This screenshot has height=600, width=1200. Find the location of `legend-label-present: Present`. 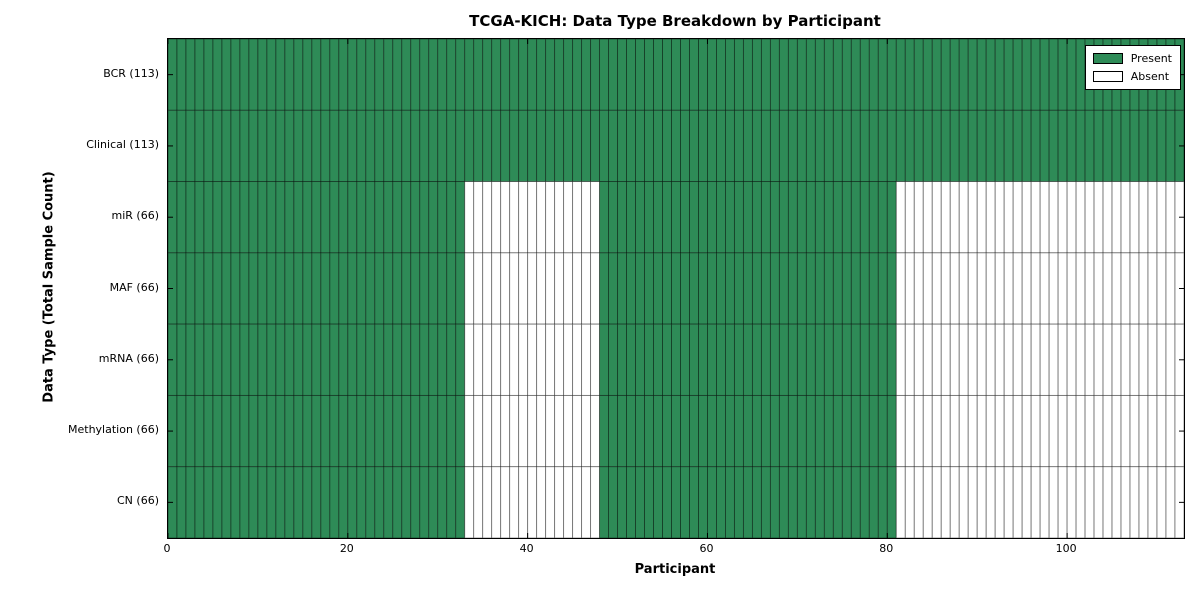

legend-label-present: Present is located at coordinates (1151, 58).